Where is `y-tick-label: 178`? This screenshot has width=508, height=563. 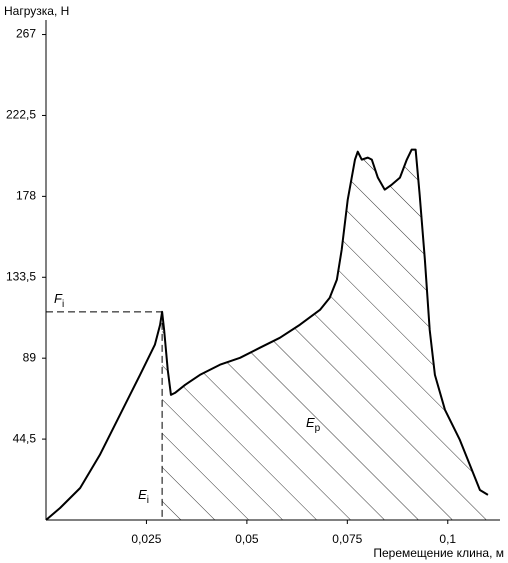 y-tick-label: 178 is located at coordinates (26, 196).